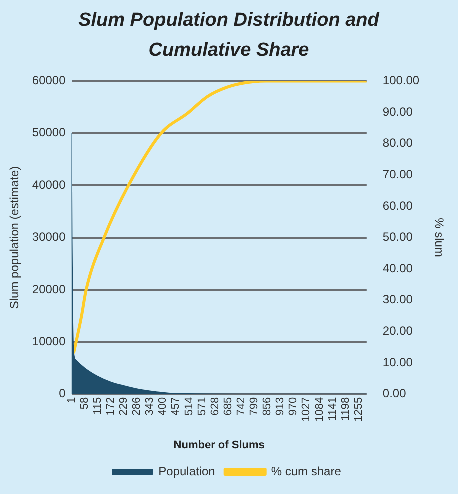 Image resolution: width=458 pixels, height=494 pixels. What do you see at coordinates (202, 406) in the screenshot?
I see `x-tick-label: 571` at bounding box center [202, 406].